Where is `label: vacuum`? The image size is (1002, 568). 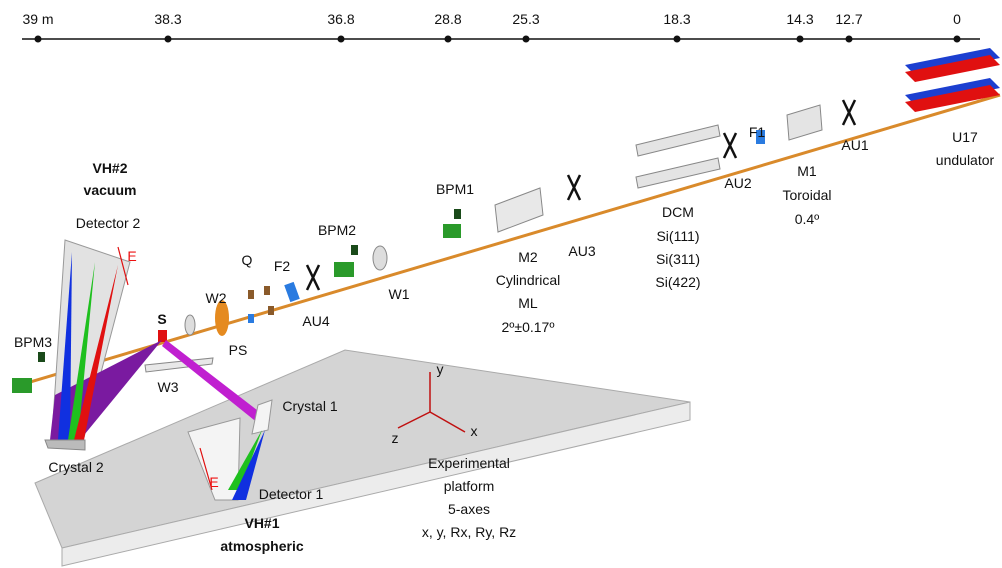 label: vacuum is located at coordinates (110, 190).